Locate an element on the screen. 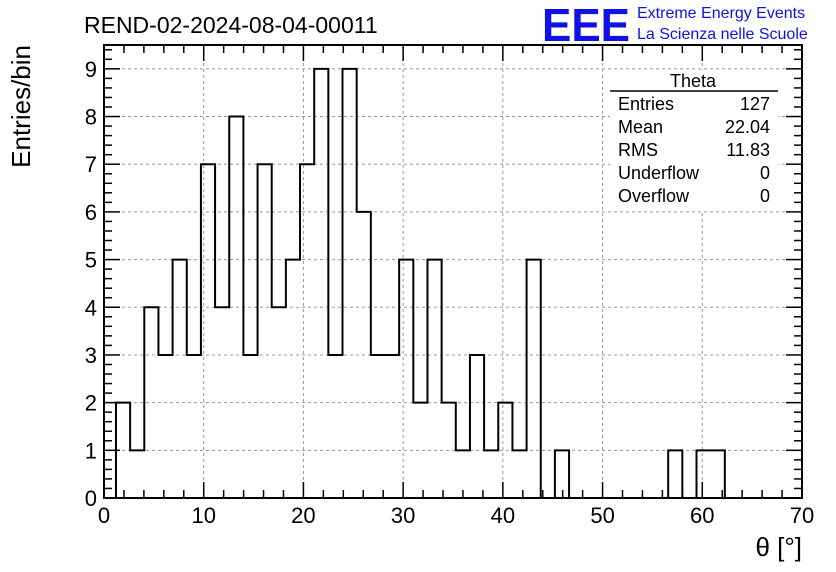 The width and height of the screenshot is (836, 572). eee-logo-line1: Extreme Energy Events is located at coordinates (721, 13).